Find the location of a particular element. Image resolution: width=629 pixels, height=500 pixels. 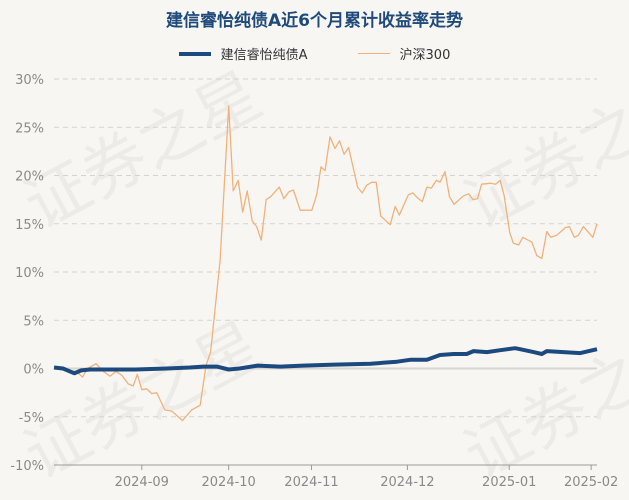

x-tick-label: 2024-10 is located at coordinates (229, 482).